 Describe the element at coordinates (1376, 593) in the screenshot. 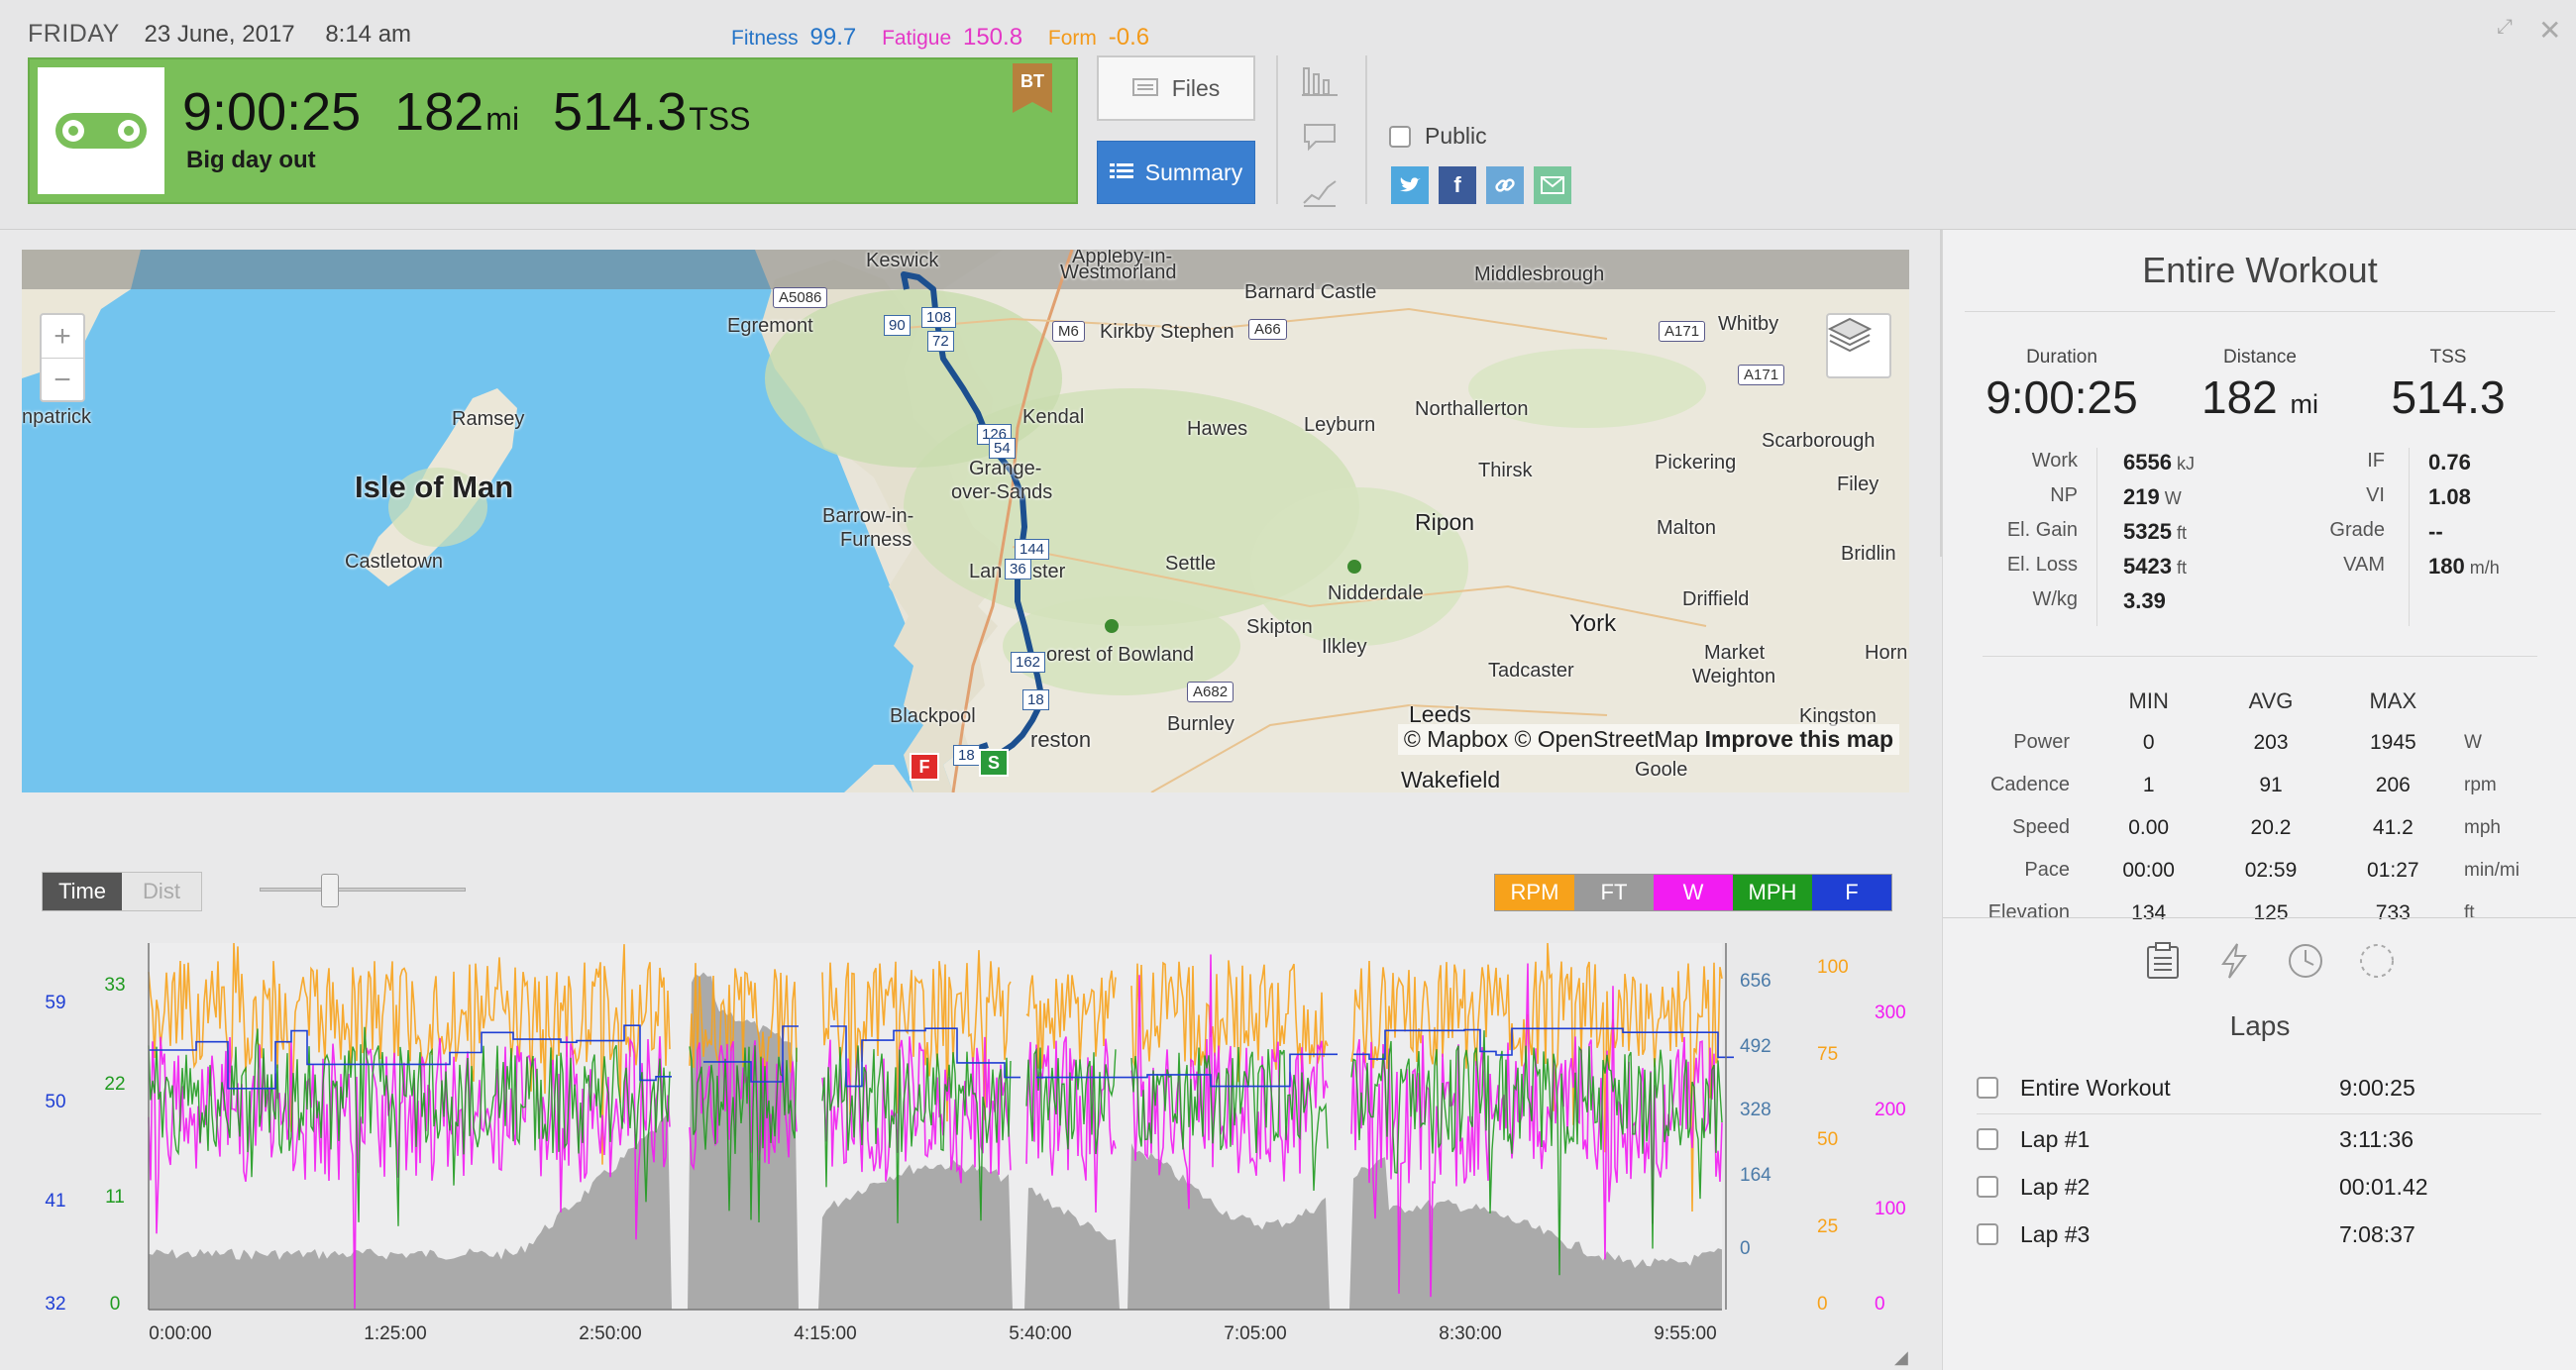

I see `map-label: Nidderdale` at that location.